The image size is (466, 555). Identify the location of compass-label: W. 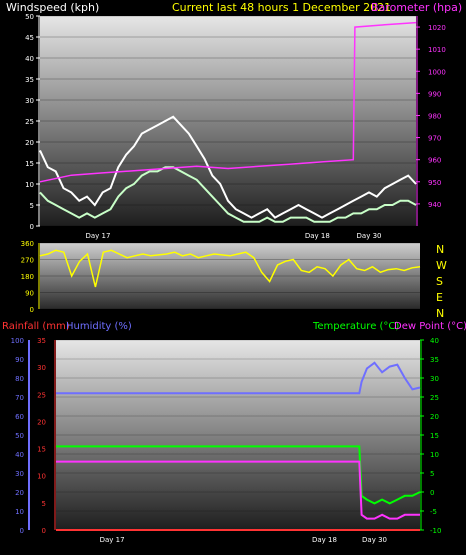
(441, 265).